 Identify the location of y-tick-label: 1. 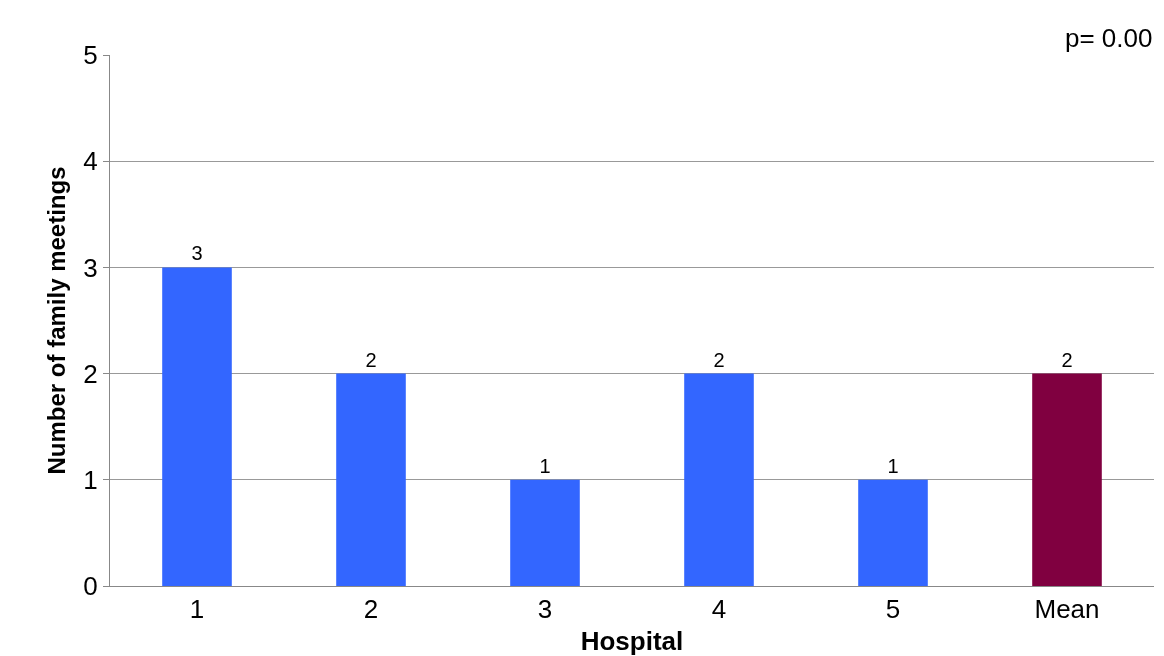
(90, 479).